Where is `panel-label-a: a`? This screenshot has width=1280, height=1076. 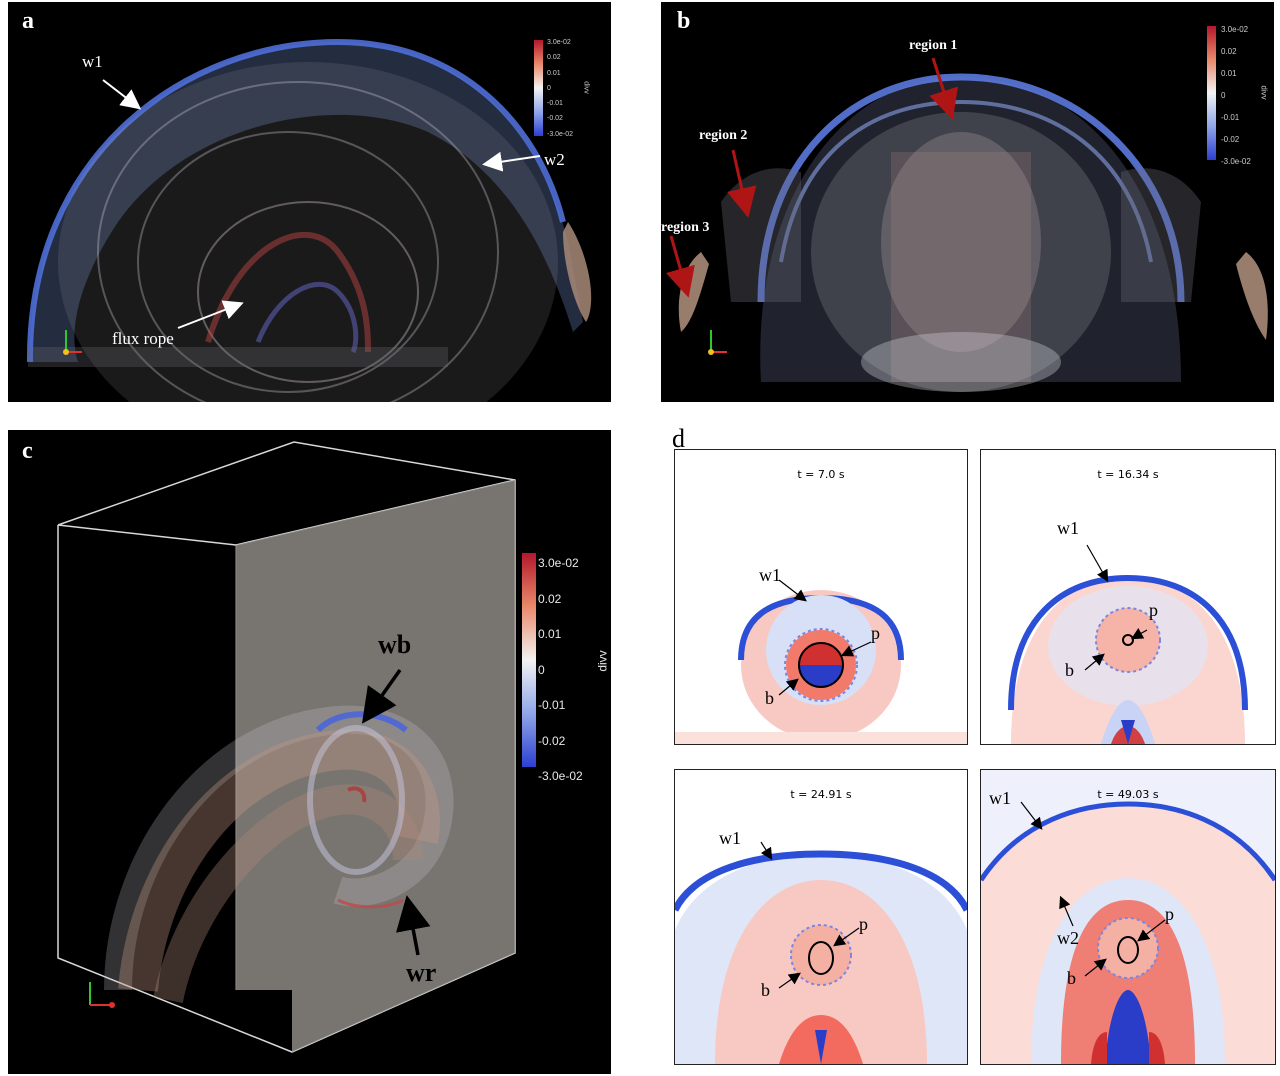
panel-label-a: a is located at coordinates (28, 21).